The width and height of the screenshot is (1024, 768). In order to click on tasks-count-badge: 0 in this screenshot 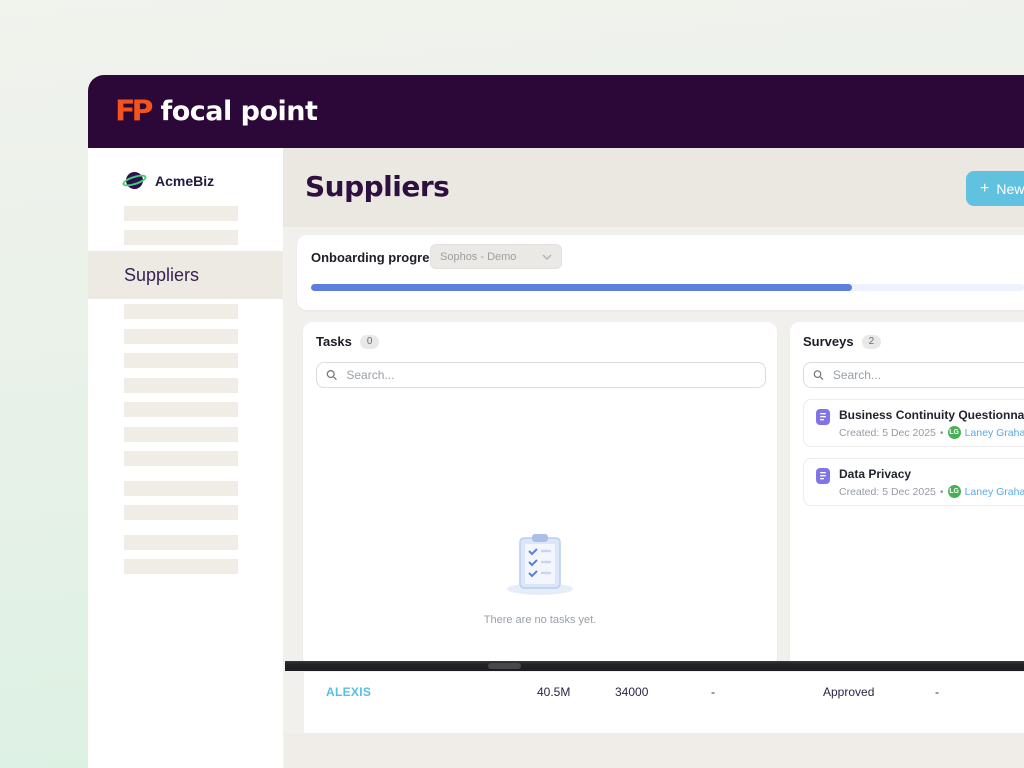, I will do `click(369, 341)`.